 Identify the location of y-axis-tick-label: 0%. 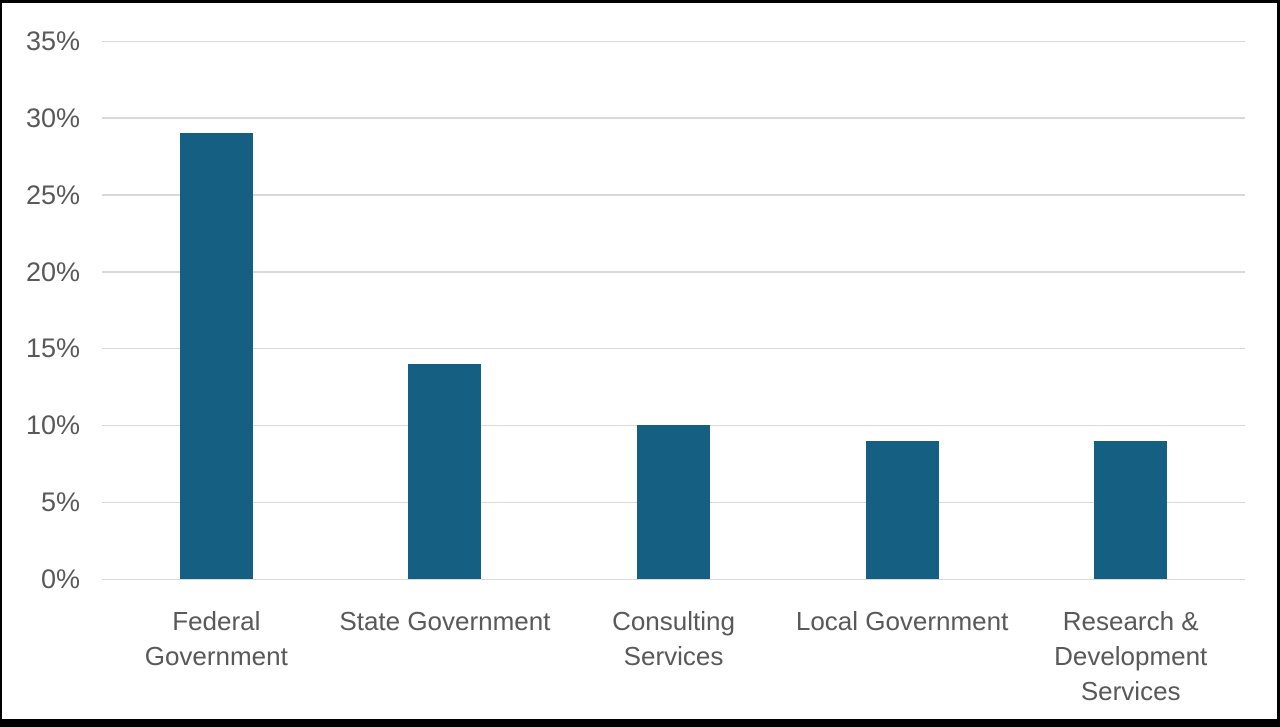
(60, 579).